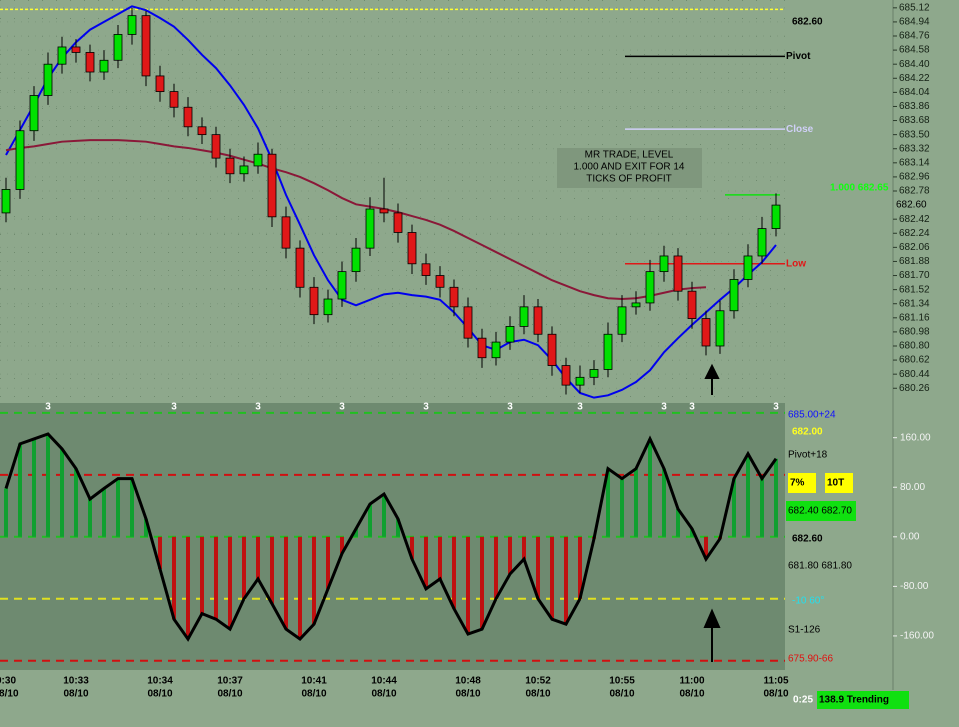 The height and width of the screenshot is (727, 959). Describe the element at coordinates (914, 360) in the screenshot. I see `y-tick-label: 680.62` at that location.